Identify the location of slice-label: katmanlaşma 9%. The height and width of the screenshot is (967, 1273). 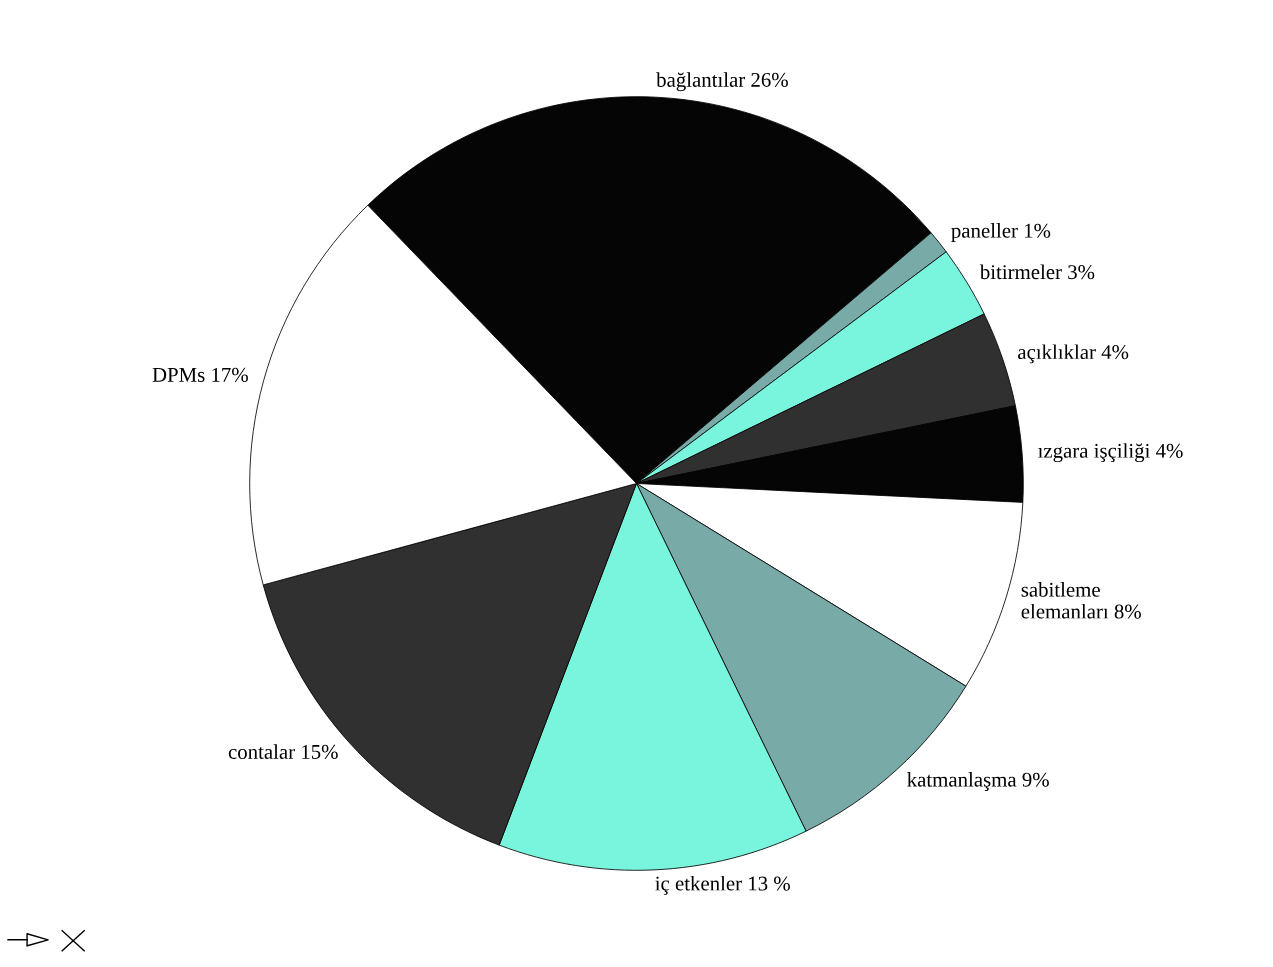
(978, 781).